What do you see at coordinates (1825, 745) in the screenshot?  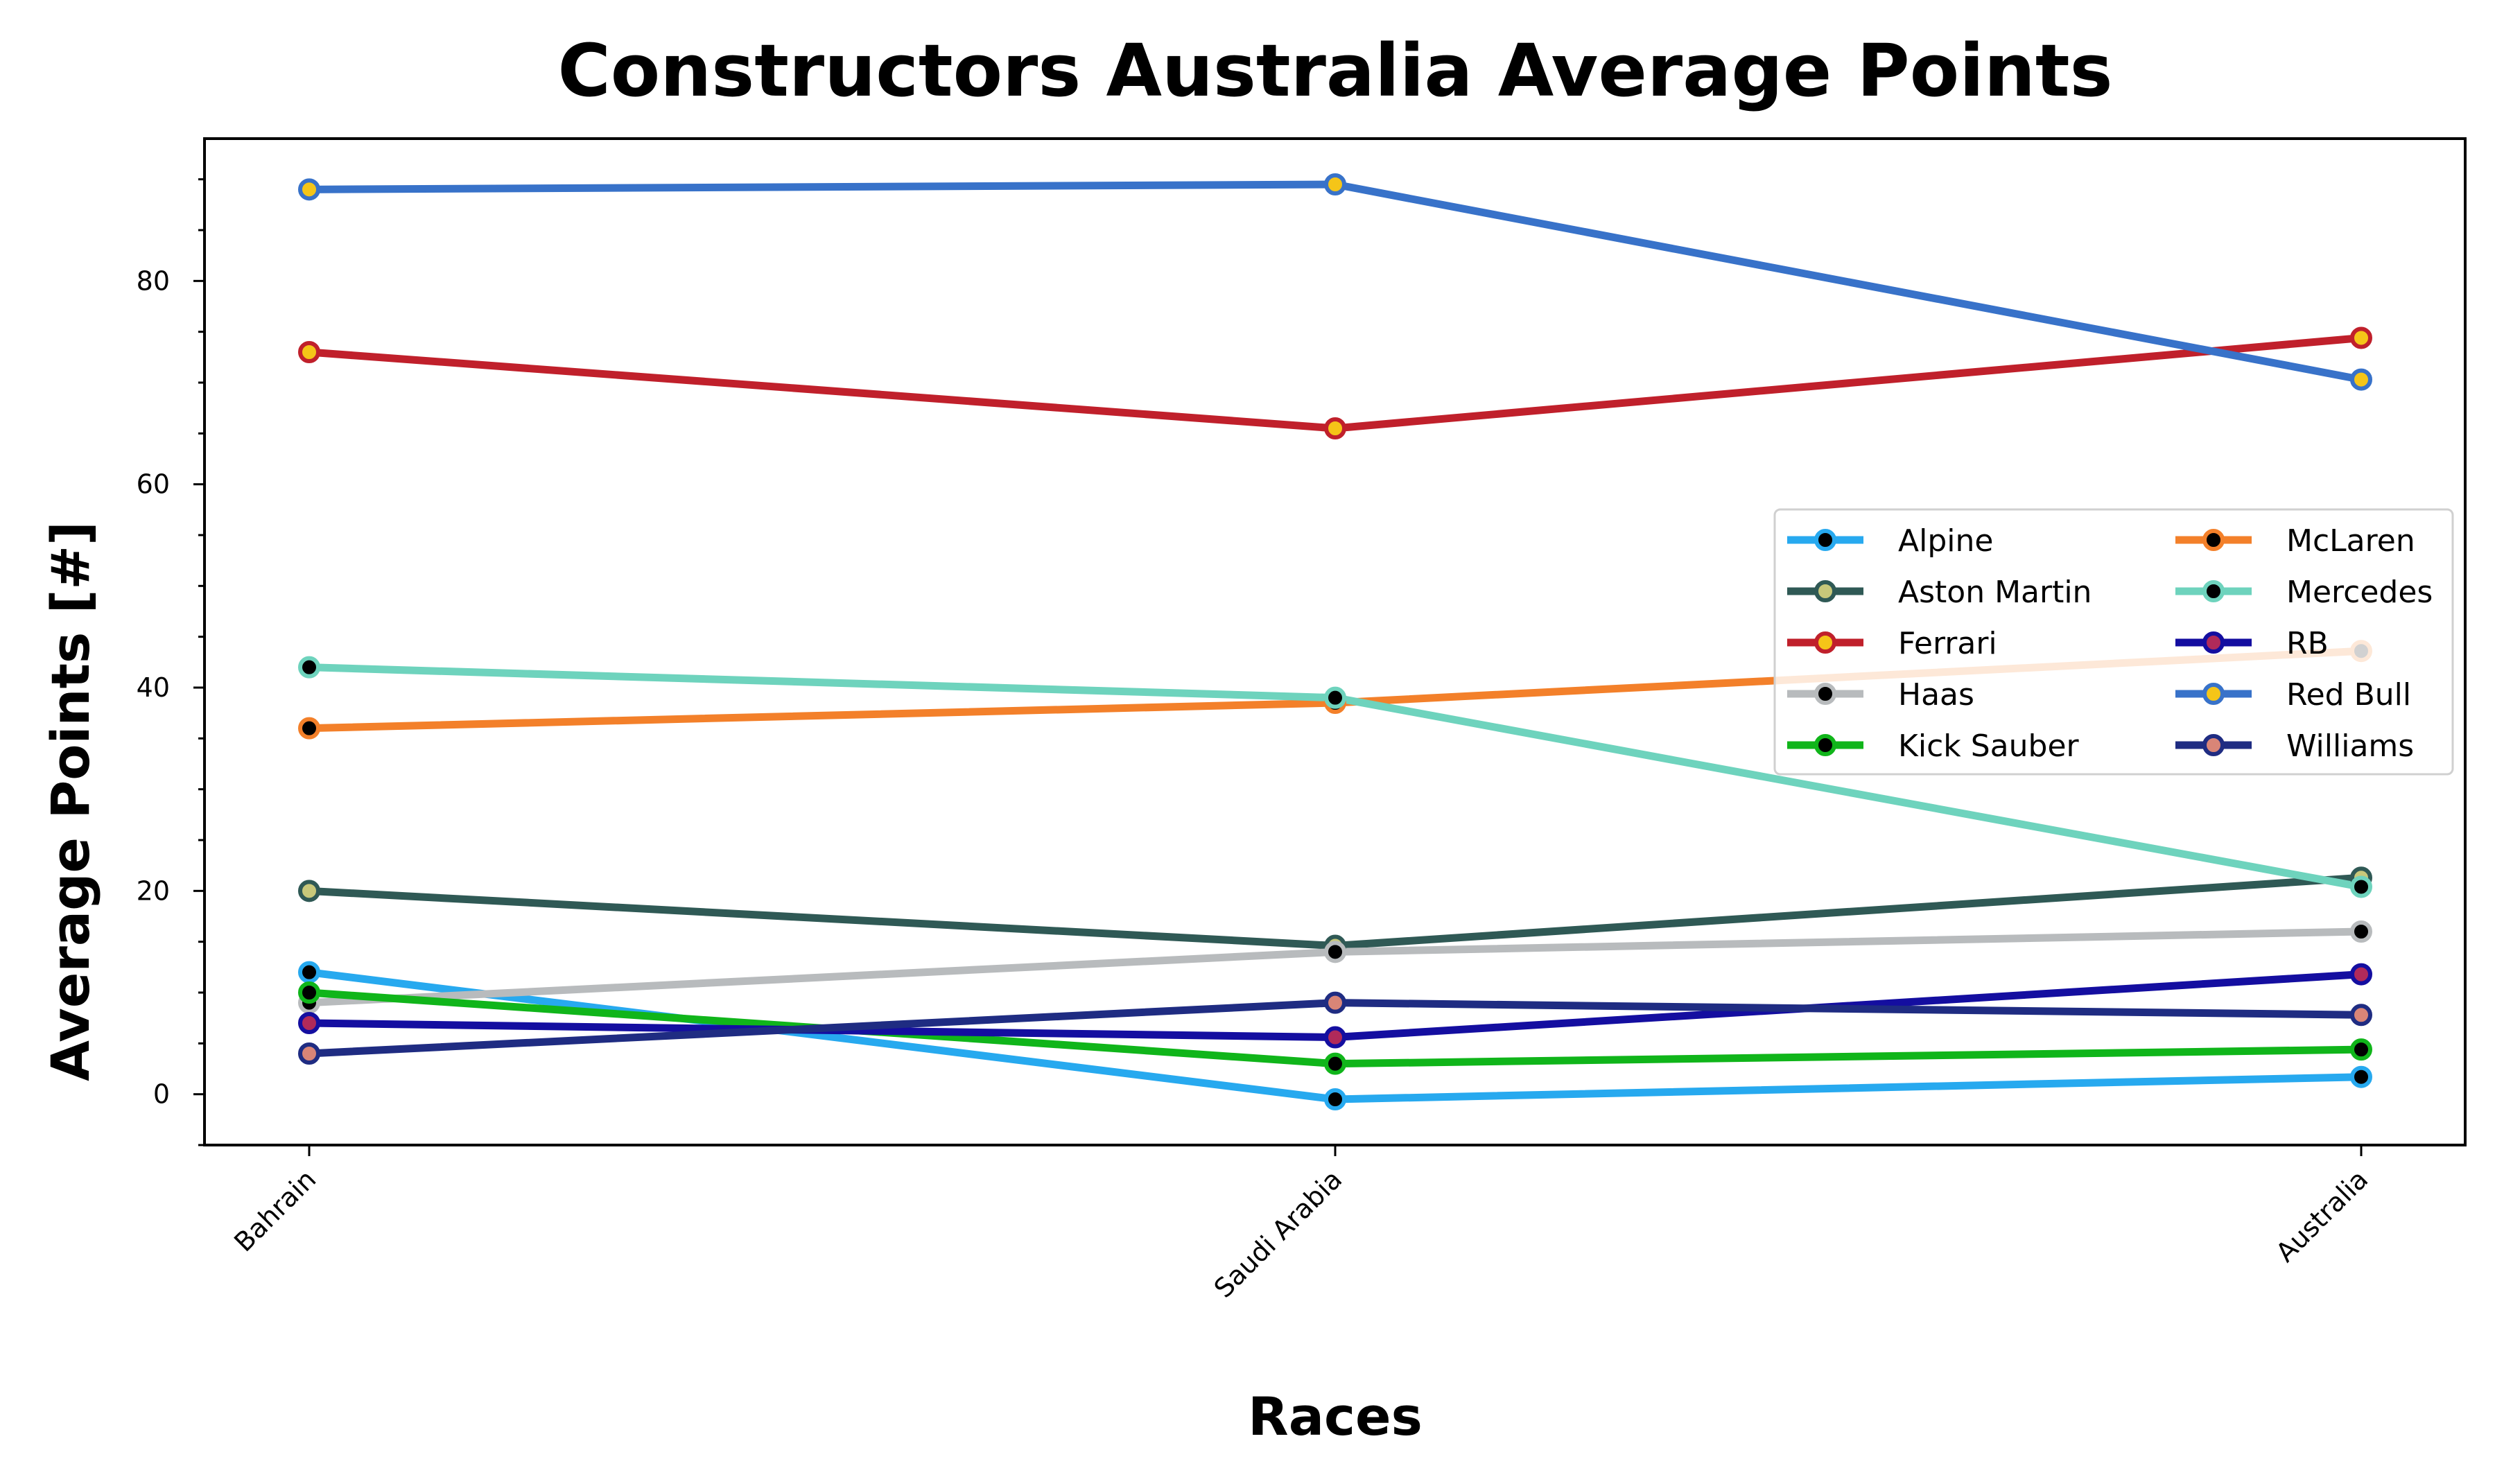 I see `legend-marker-kick-sauber` at bounding box center [1825, 745].